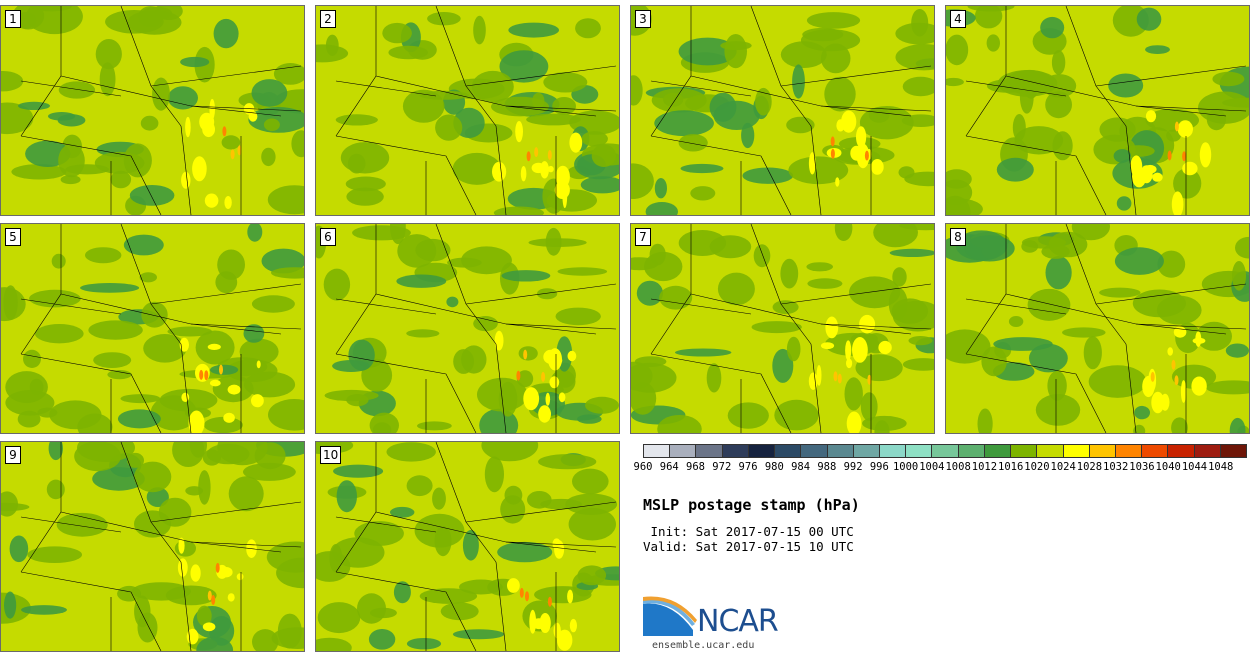 Image resolution: width=1260 pixels, height=653 pixels. What do you see at coordinates (774, 467) in the screenshot?
I see `colorbar-tick-label: 980` at bounding box center [774, 467].